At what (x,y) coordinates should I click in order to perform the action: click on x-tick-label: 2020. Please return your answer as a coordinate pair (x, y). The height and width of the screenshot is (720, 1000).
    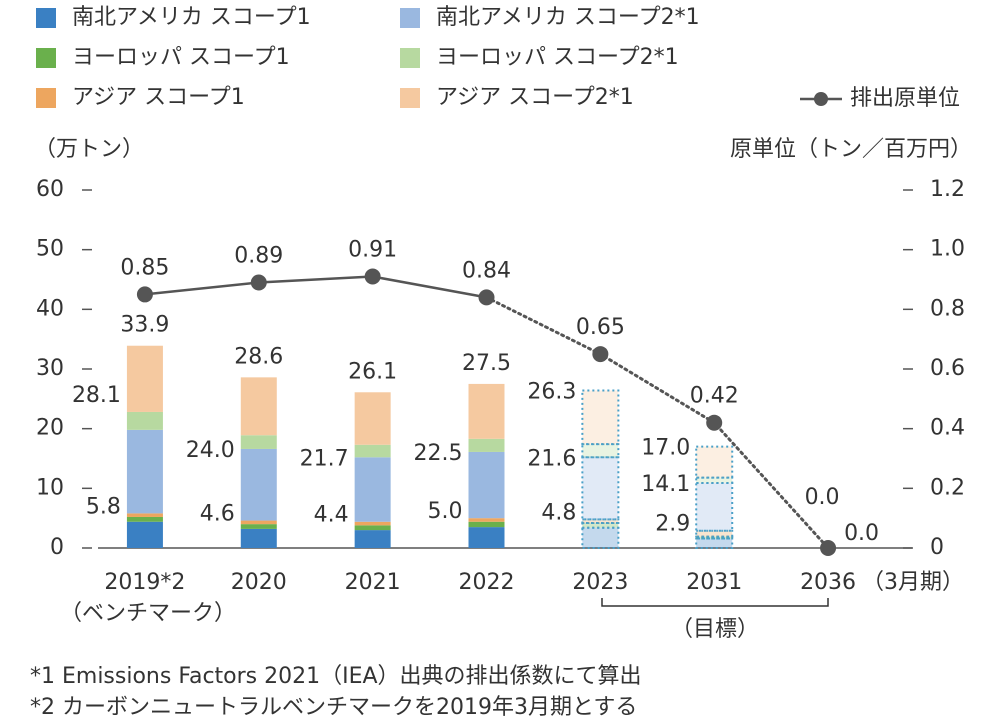
    Looking at the image, I should click on (259, 582).